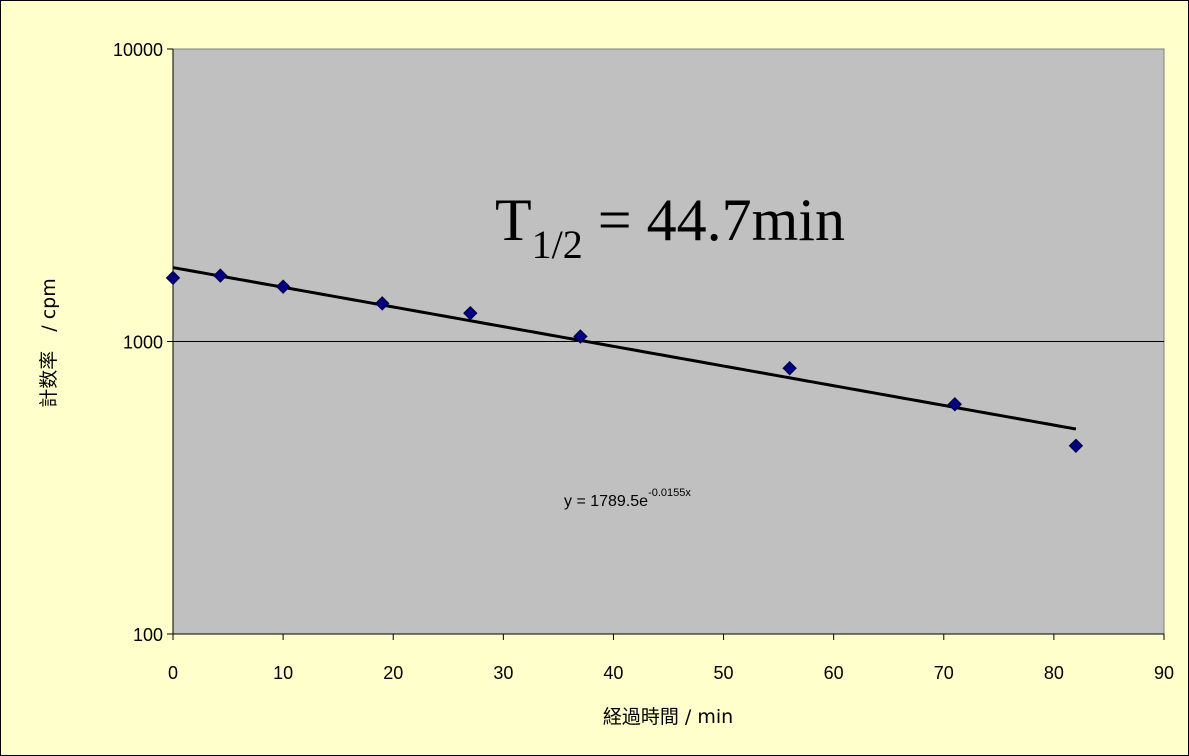 The height and width of the screenshot is (756, 1189). Describe the element at coordinates (557, 244) in the screenshot. I see `half-life-subscript: 1/2` at that location.